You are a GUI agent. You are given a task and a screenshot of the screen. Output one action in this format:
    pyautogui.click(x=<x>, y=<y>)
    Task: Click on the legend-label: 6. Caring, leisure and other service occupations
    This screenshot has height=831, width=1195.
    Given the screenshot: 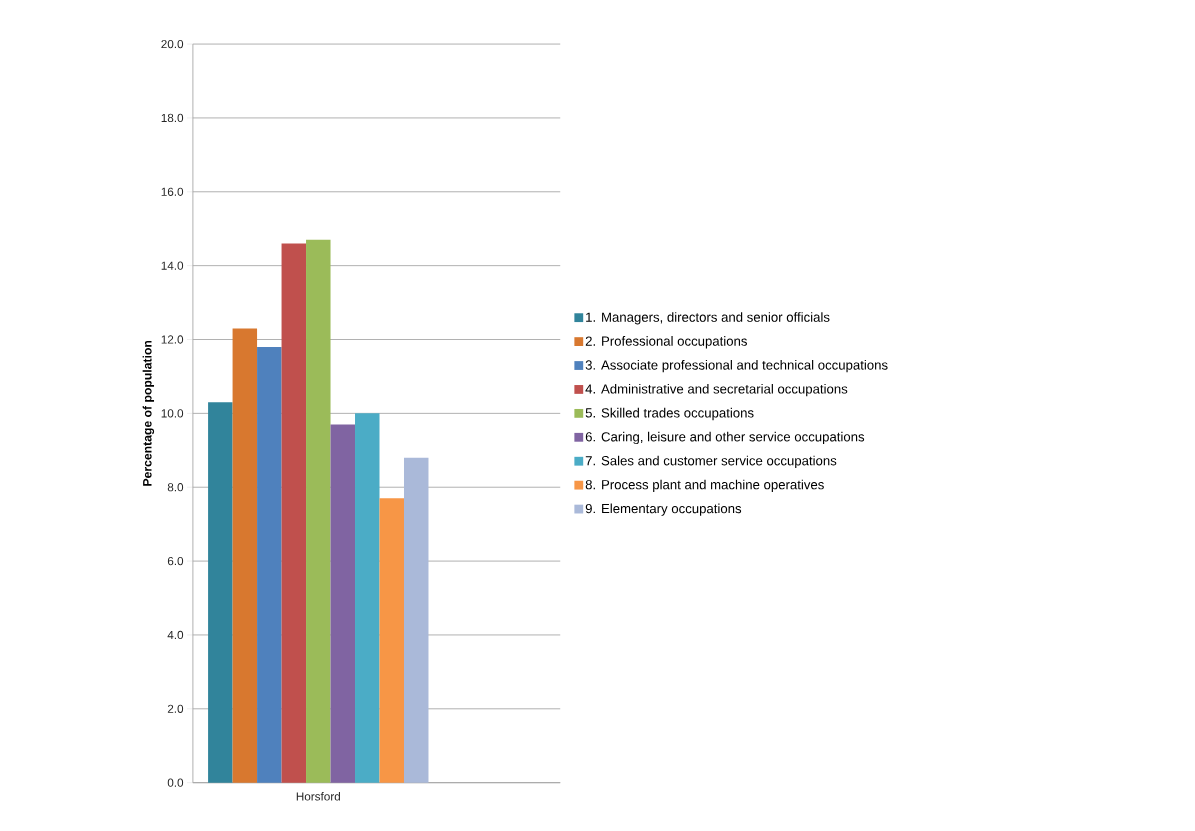 What is the action you would take?
    pyautogui.click(x=725, y=438)
    